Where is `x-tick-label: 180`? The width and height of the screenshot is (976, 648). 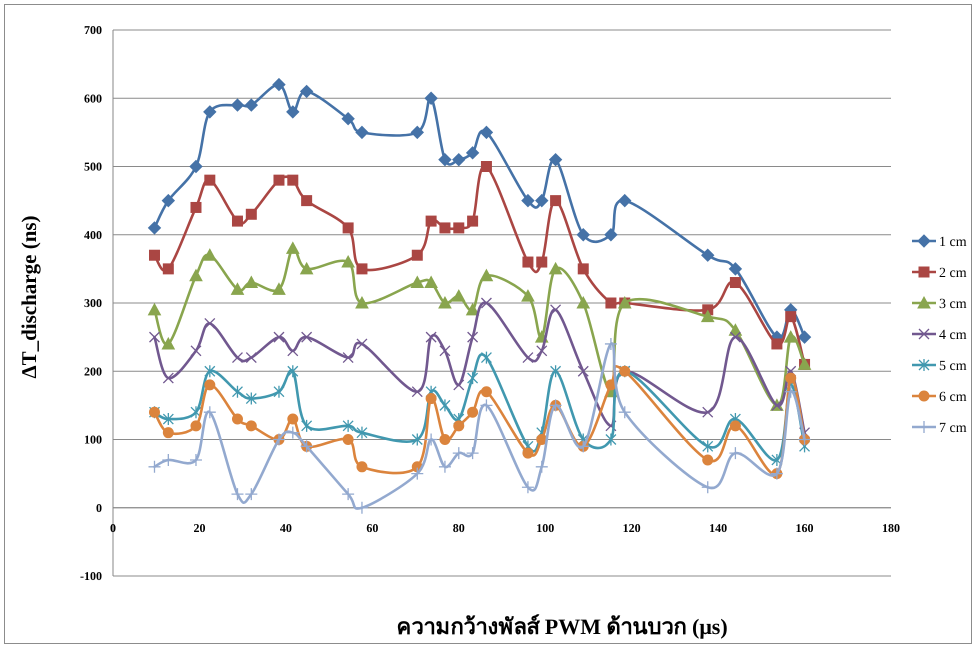 x-tick-label: 180 is located at coordinates (891, 527).